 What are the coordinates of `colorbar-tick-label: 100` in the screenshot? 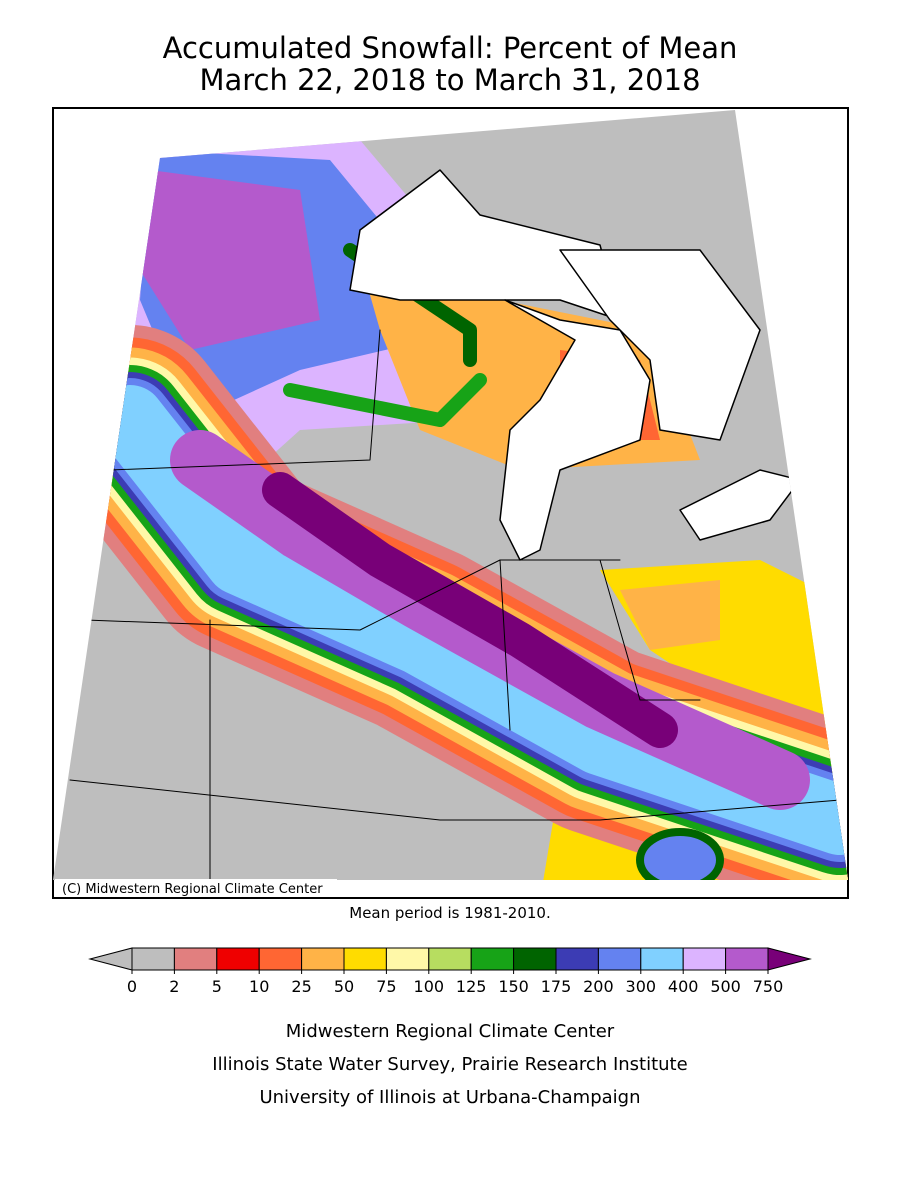 It's located at (429, 986).